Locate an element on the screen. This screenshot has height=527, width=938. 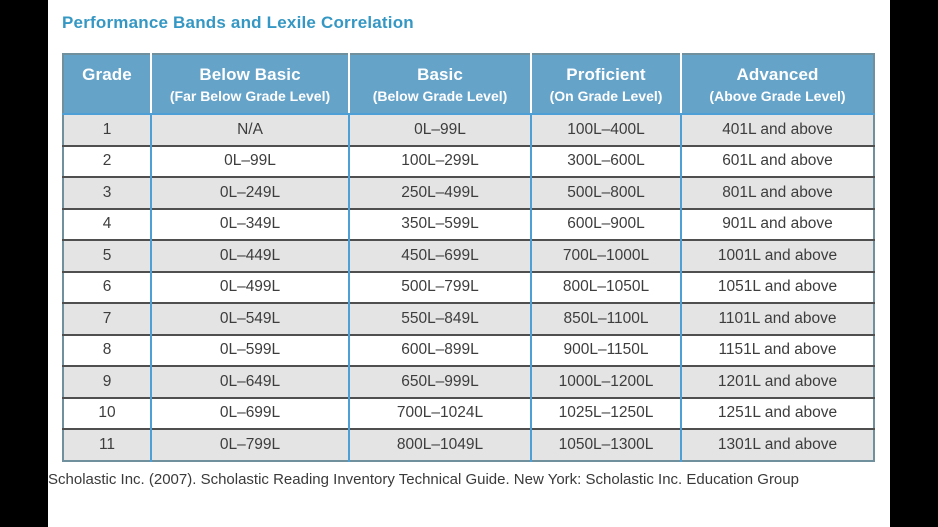
cell-grade: 9 is located at coordinates (107, 381).